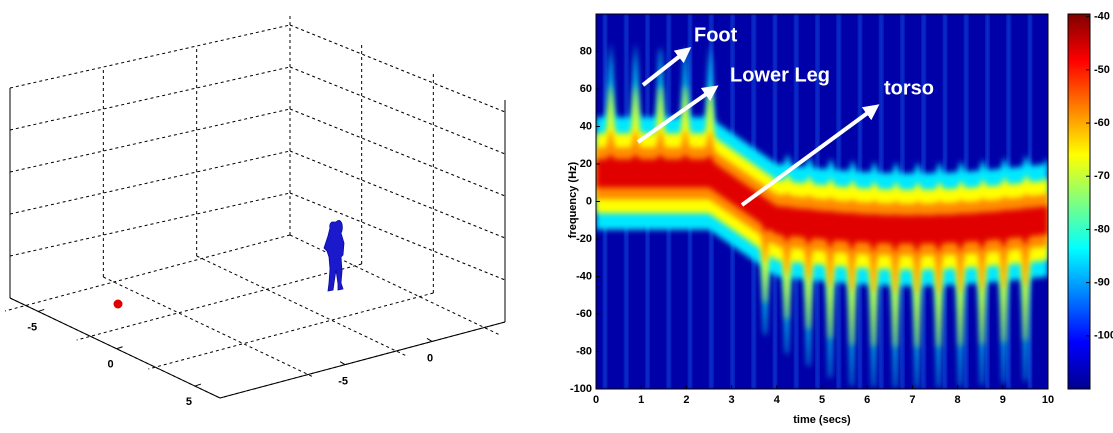  Describe the element at coordinates (732, 400) in the screenshot. I see `x-tick-label: 3` at that location.